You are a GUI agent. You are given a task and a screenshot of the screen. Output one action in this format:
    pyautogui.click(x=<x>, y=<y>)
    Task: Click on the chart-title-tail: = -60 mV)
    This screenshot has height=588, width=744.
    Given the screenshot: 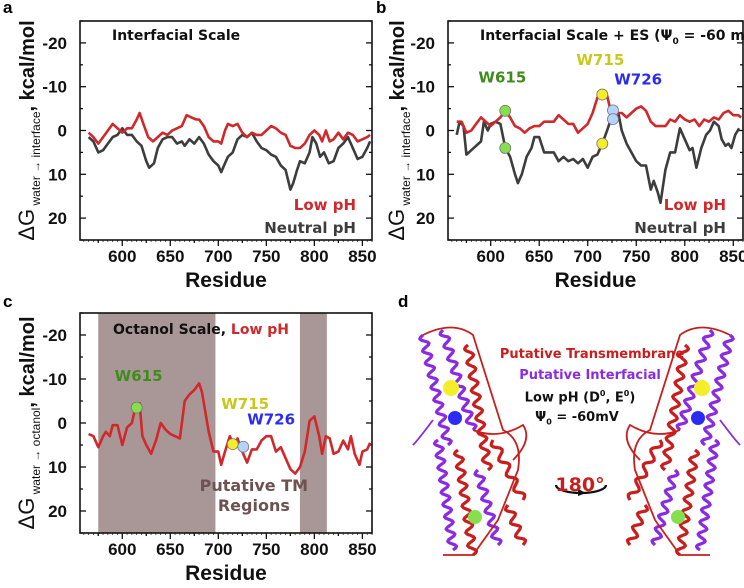 What is the action you would take?
    pyautogui.click(x=711, y=36)
    